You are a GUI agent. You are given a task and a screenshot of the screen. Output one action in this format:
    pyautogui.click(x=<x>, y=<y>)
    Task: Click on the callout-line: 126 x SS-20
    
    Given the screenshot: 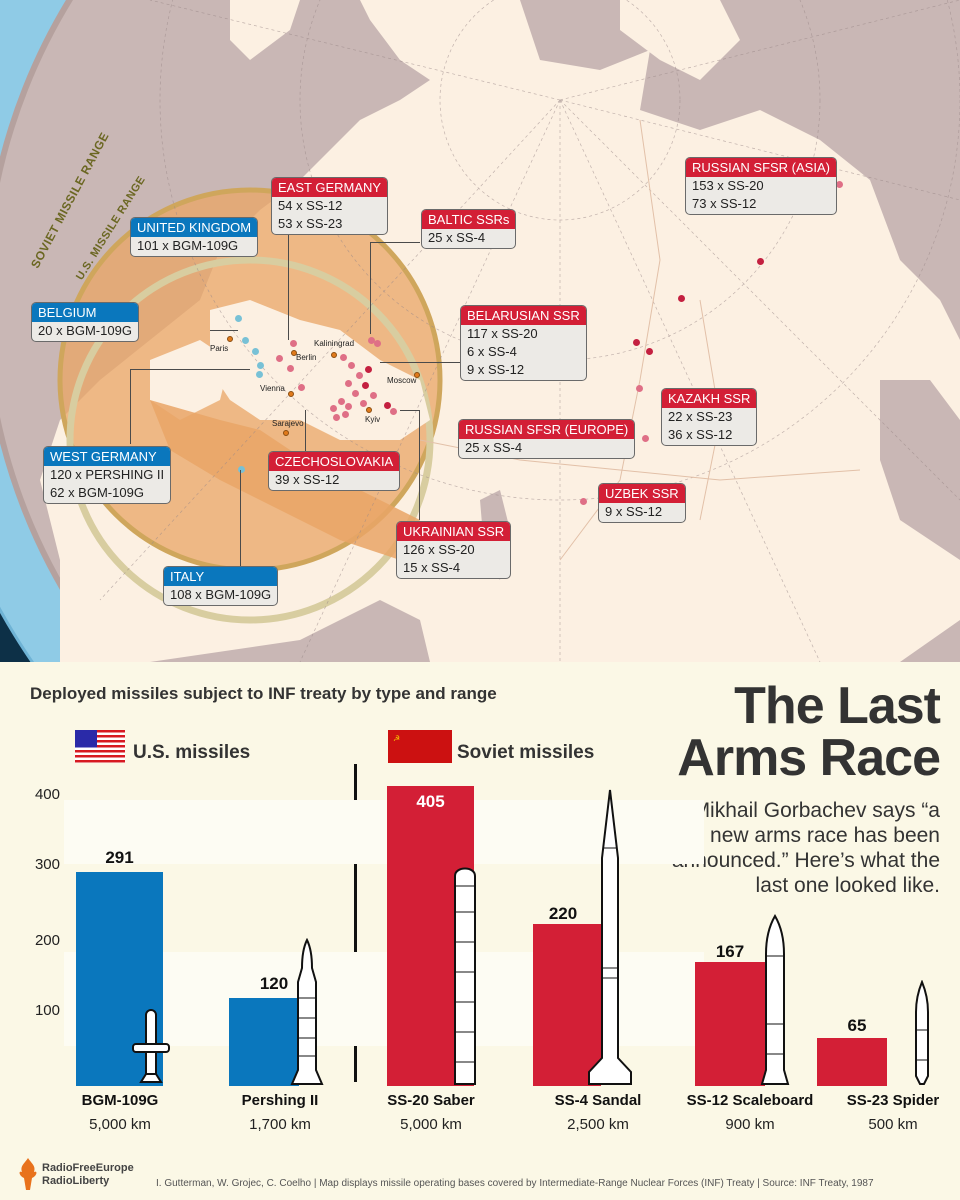 What is the action you would take?
    pyautogui.click(x=439, y=549)
    